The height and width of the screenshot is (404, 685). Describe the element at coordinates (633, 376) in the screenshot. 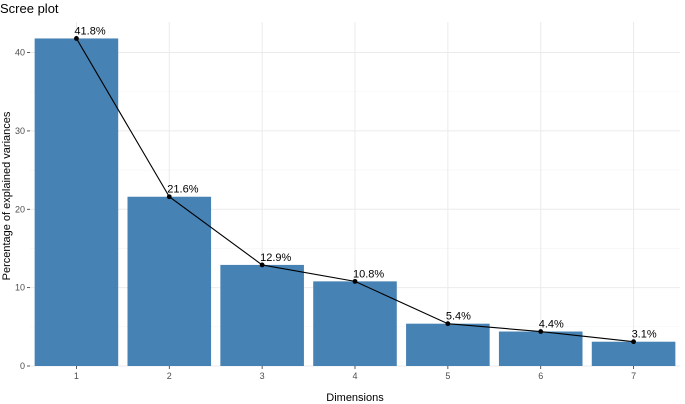

I see `x-tick-label: 7` at that location.